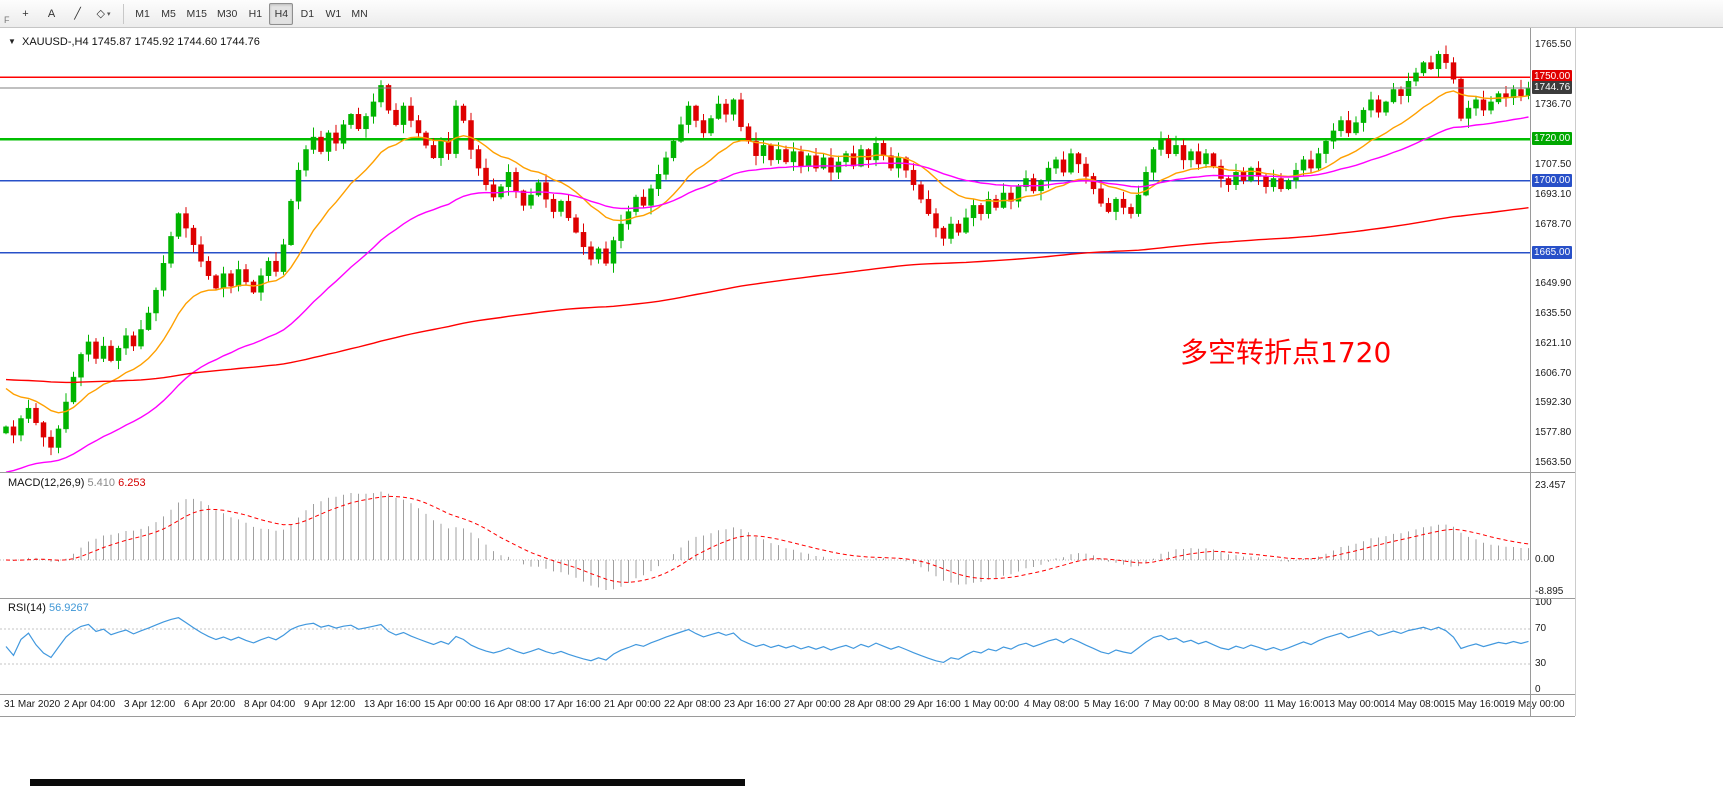  I want to click on price-label: 1592.30, so click(1553, 402).